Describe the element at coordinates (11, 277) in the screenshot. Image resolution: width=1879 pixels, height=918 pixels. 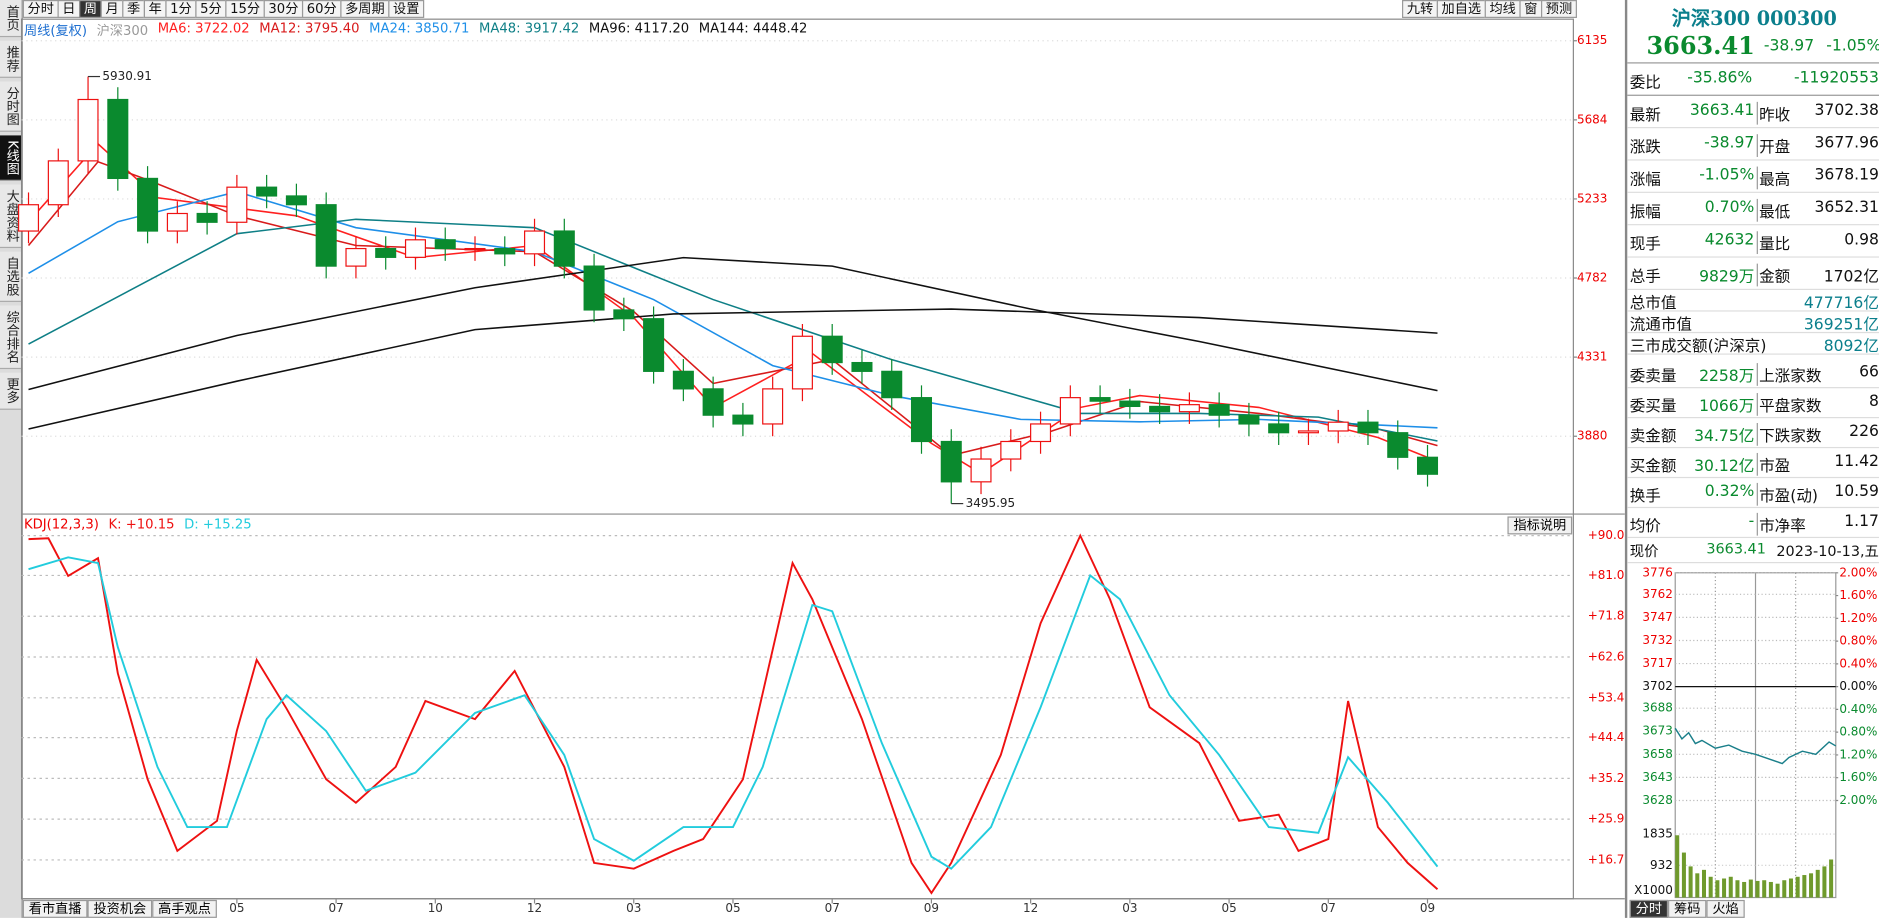
I see `side-tab: 自选股` at that location.